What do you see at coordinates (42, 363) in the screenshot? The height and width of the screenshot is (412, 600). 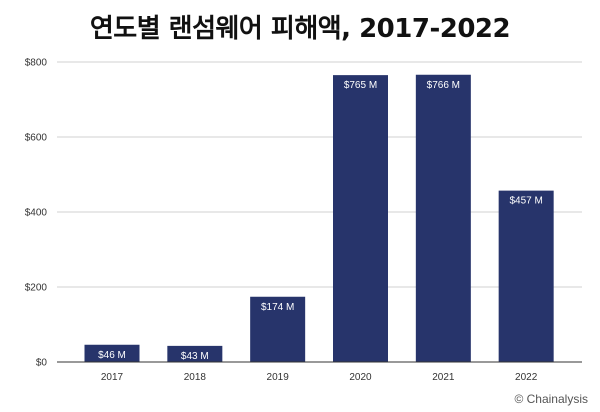 I see `y-tick-label: $0` at bounding box center [42, 363].